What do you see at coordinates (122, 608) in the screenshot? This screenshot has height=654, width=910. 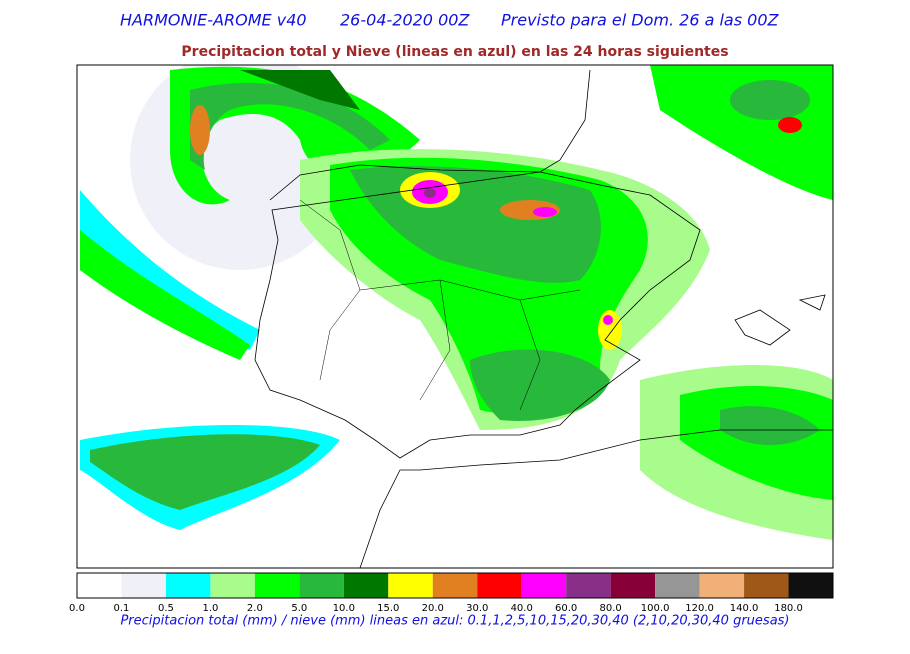 I see `colorbar-label: 0.1` at bounding box center [122, 608].